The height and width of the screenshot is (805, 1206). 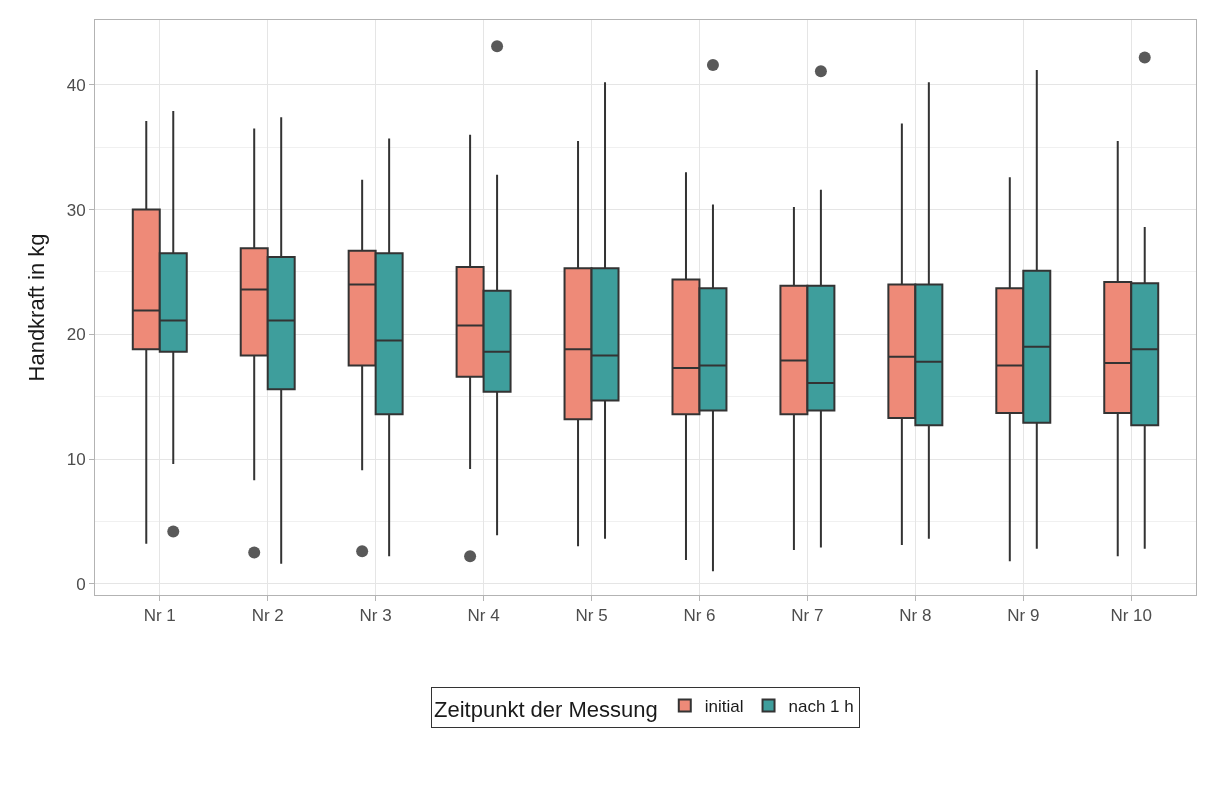 What do you see at coordinates (159, 616) in the screenshot?
I see `x-tick-label: Nr 1` at bounding box center [159, 616].